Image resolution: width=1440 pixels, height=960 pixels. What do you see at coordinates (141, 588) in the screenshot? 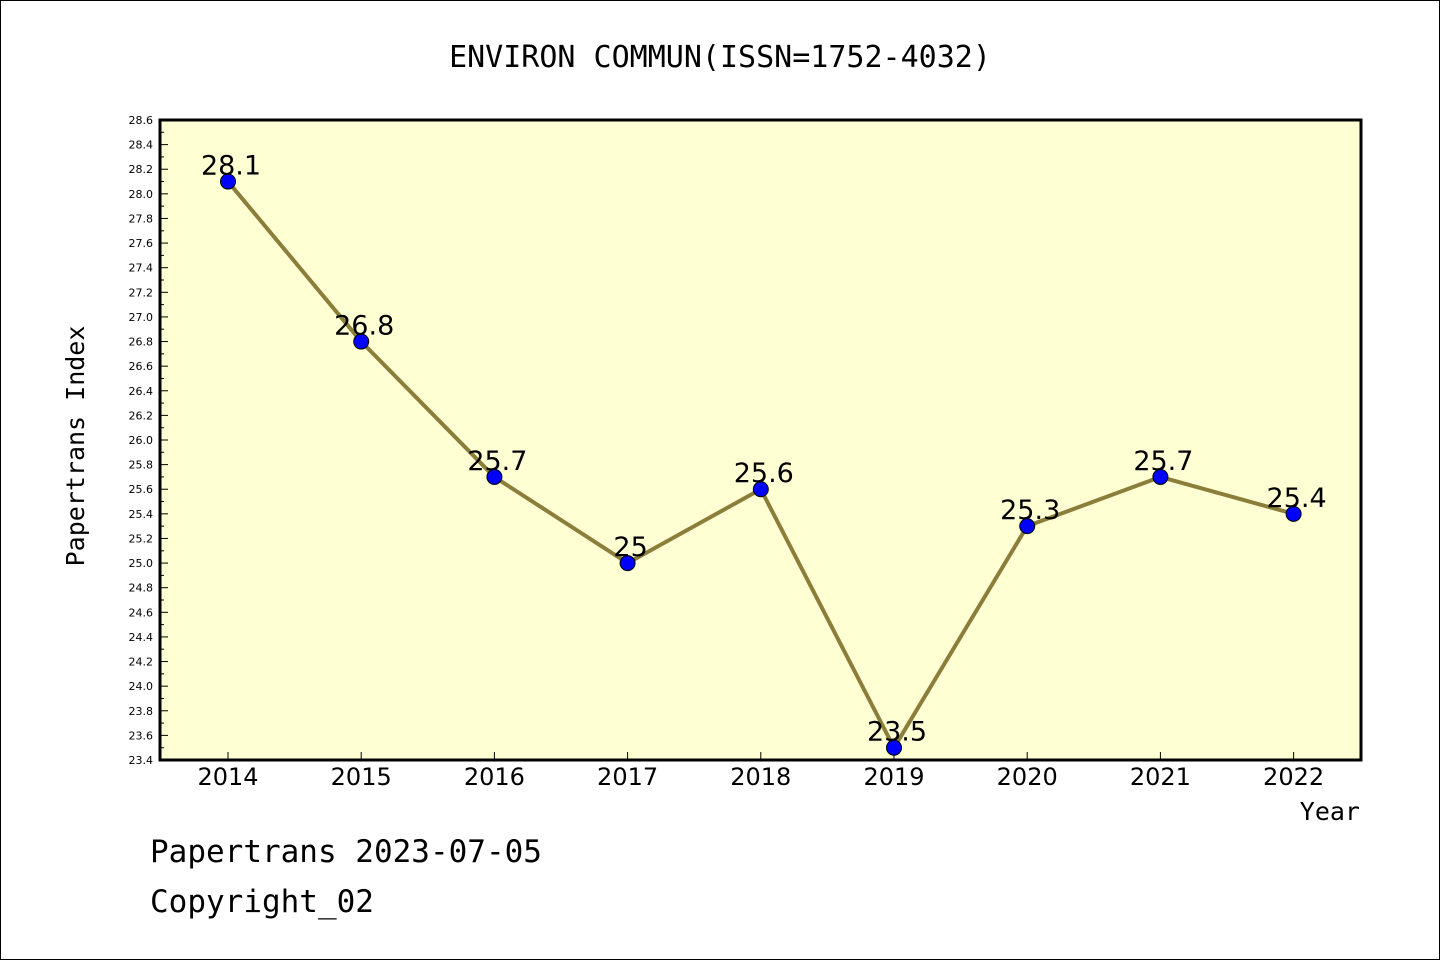
I see `y-tick-label: 24.8` at bounding box center [141, 588].